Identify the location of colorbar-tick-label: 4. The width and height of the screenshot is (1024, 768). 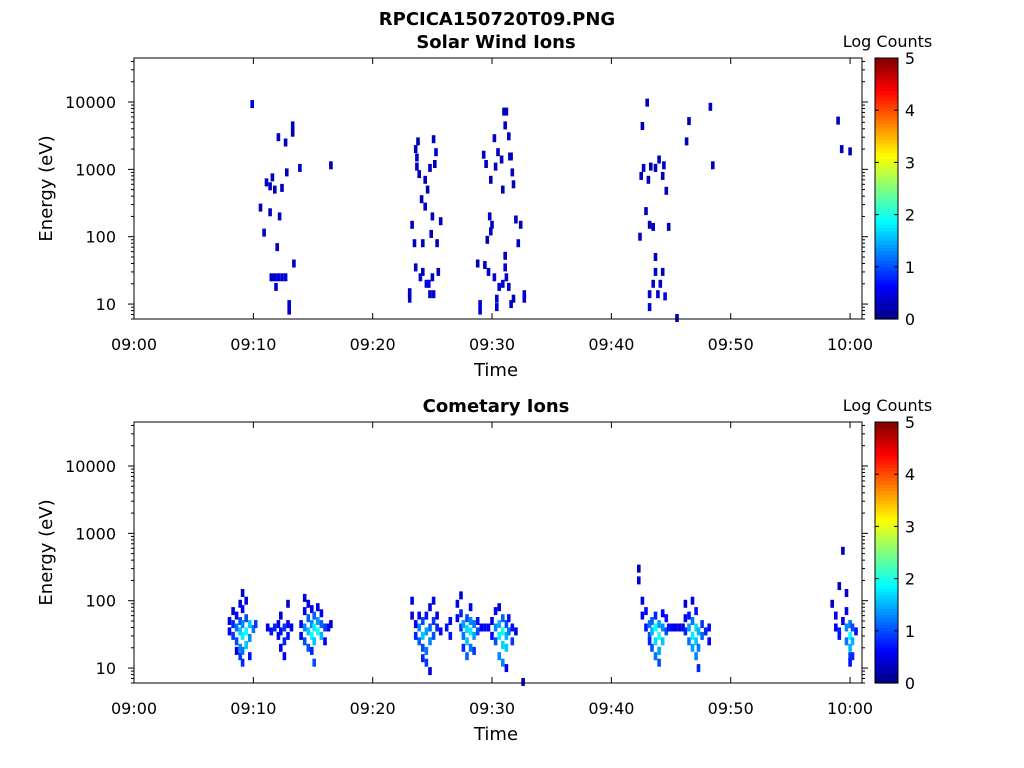
(910, 474).